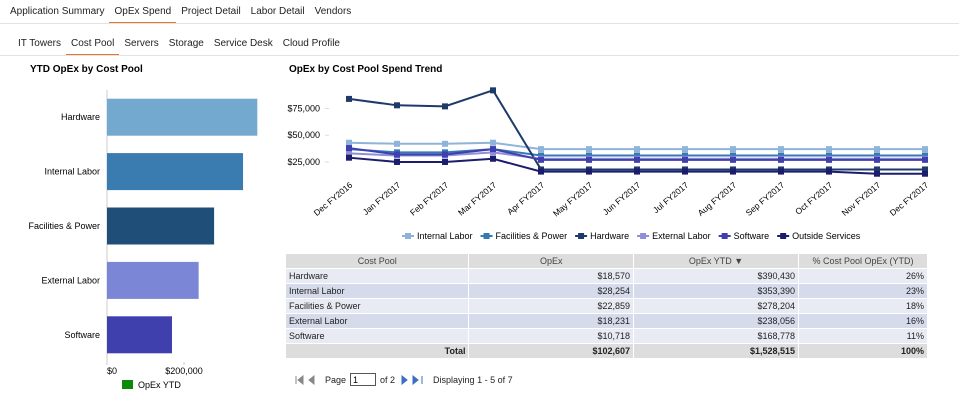 The width and height of the screenshot is (959, 401). I want to click on y-tick-label: Internal Labor, so click(72, 172).